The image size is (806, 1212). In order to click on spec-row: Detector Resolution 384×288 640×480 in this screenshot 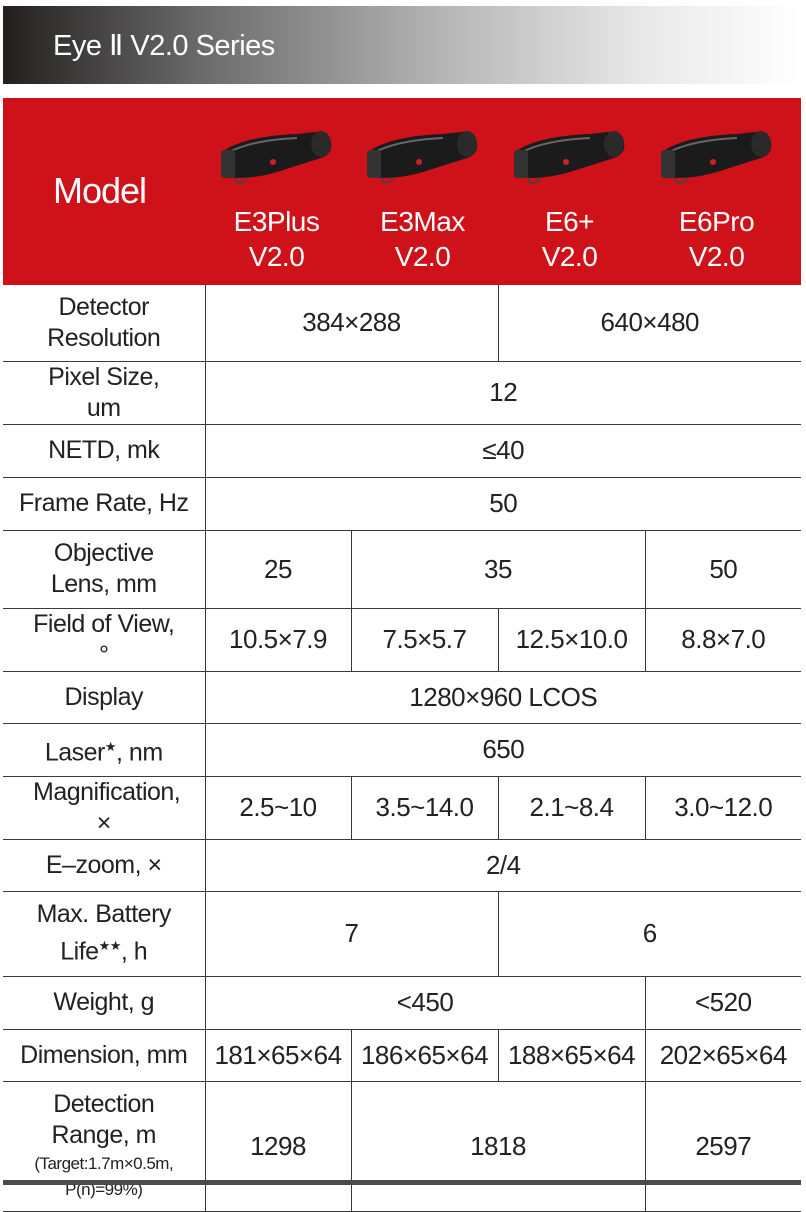, I will do `click(402, 323)`.